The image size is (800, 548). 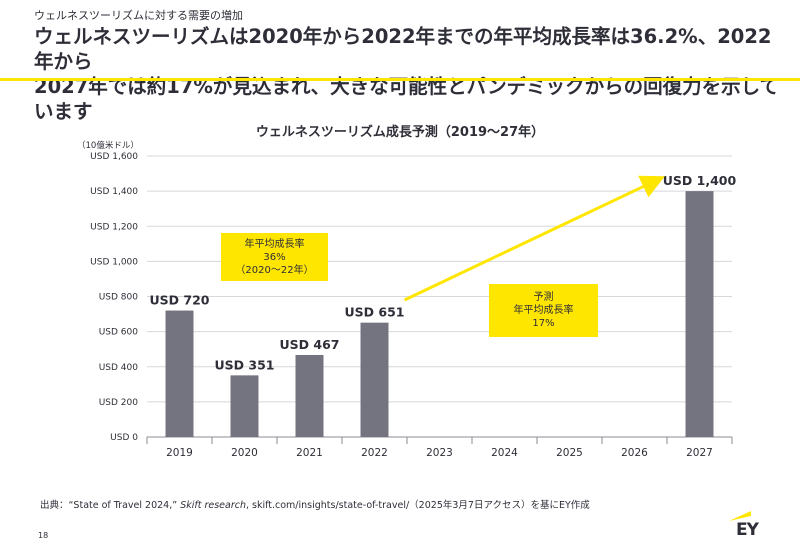 What do you see at coordinates (400, 79) in the screenshot?
I see `accent-rule` at bounding box center [400, 79].